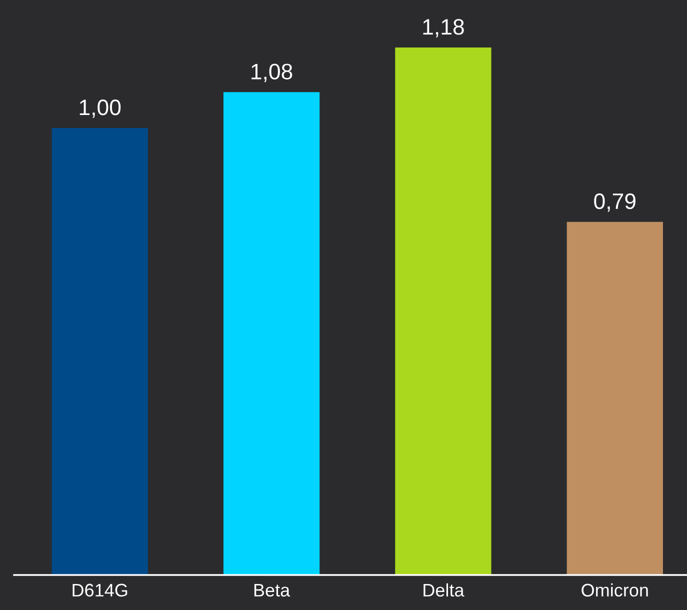  What do you see at coordinates (444, 590) in the screenshot?
I see `x-tick-label: Delta` at bounding box center [444, 590].